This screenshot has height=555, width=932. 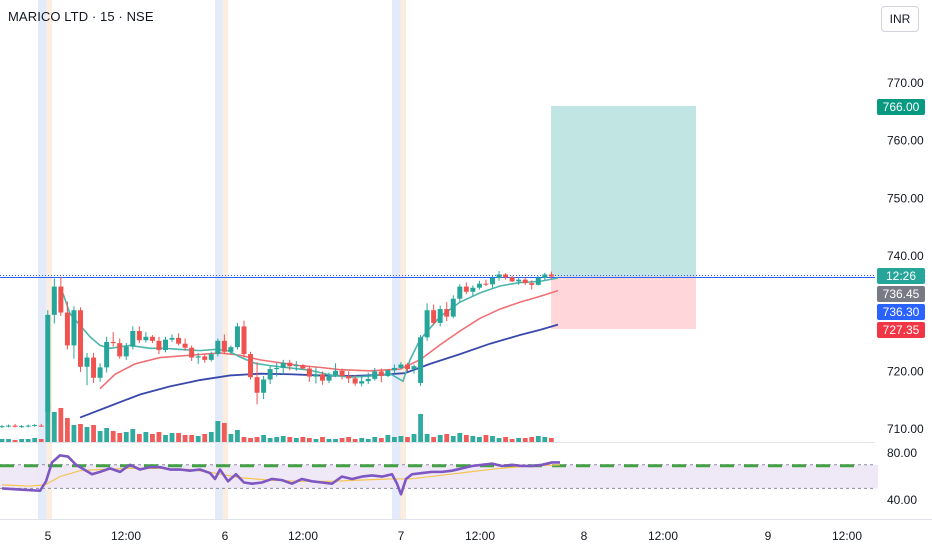 I want to click on countdown-label-bg, so click(x=901, y=276).